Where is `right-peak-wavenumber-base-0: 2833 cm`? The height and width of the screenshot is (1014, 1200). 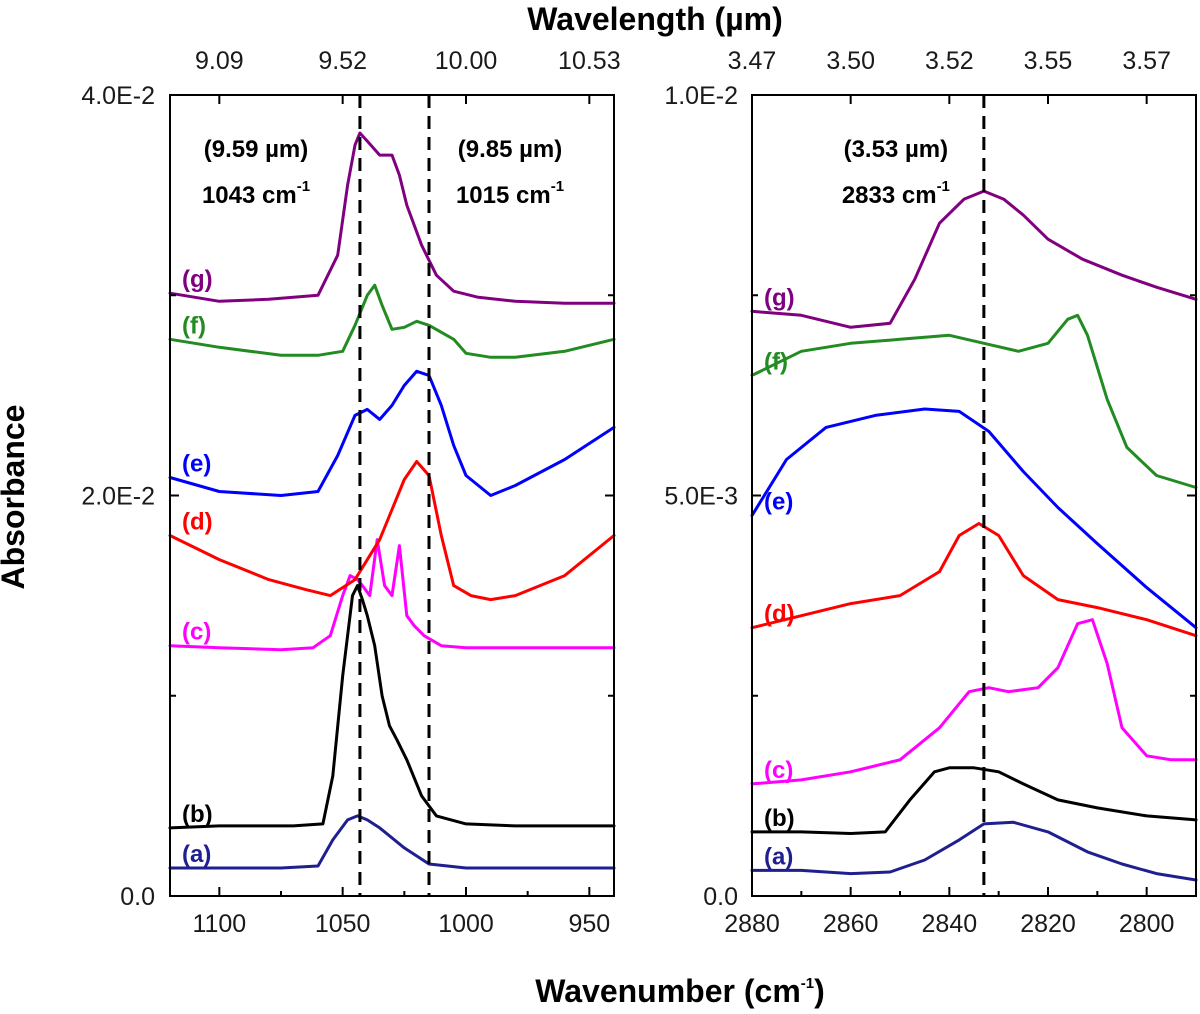 right-peak-wavenumber-base-0: 2833 cm is located at coordinates (889, 195).